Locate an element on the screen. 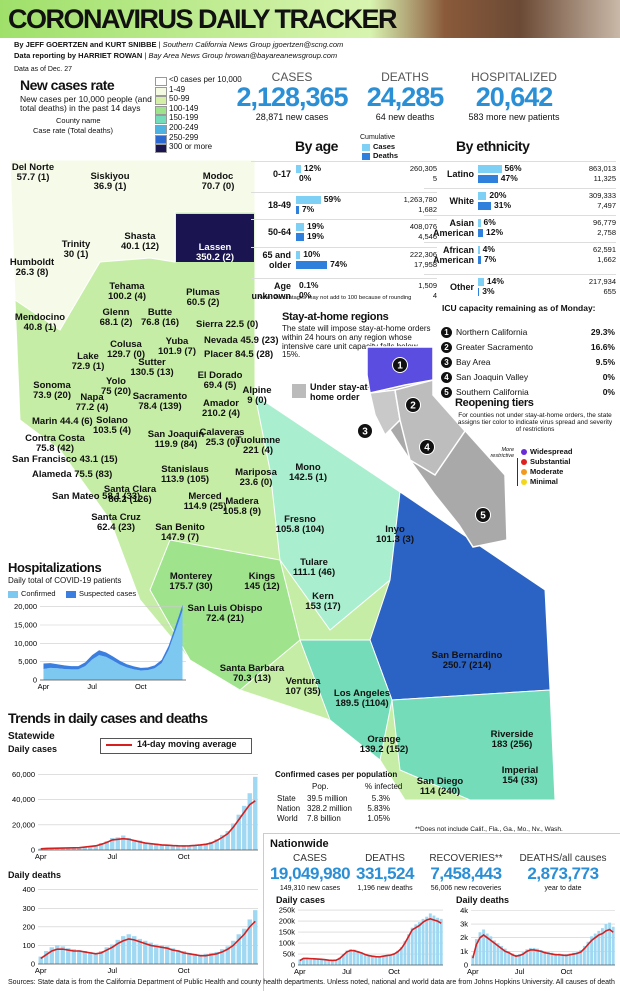 This screenshot has width=620, height=991. region-badge: 4 is located at coordinates (446, 377).